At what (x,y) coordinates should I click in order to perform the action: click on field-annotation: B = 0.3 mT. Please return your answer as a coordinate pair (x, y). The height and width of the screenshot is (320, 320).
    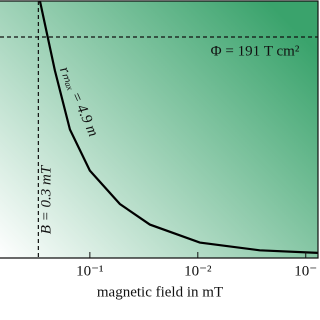
    Looking at the image, I should click on (46, 199).